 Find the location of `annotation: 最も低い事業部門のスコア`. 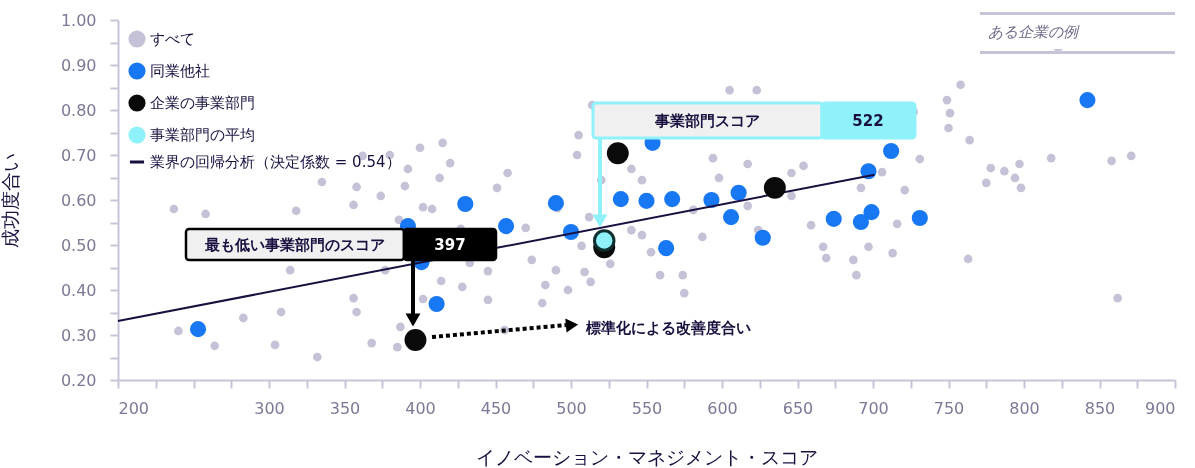

annotation: 最も低い事業部門のスコア is located at coordinates (294, 245).